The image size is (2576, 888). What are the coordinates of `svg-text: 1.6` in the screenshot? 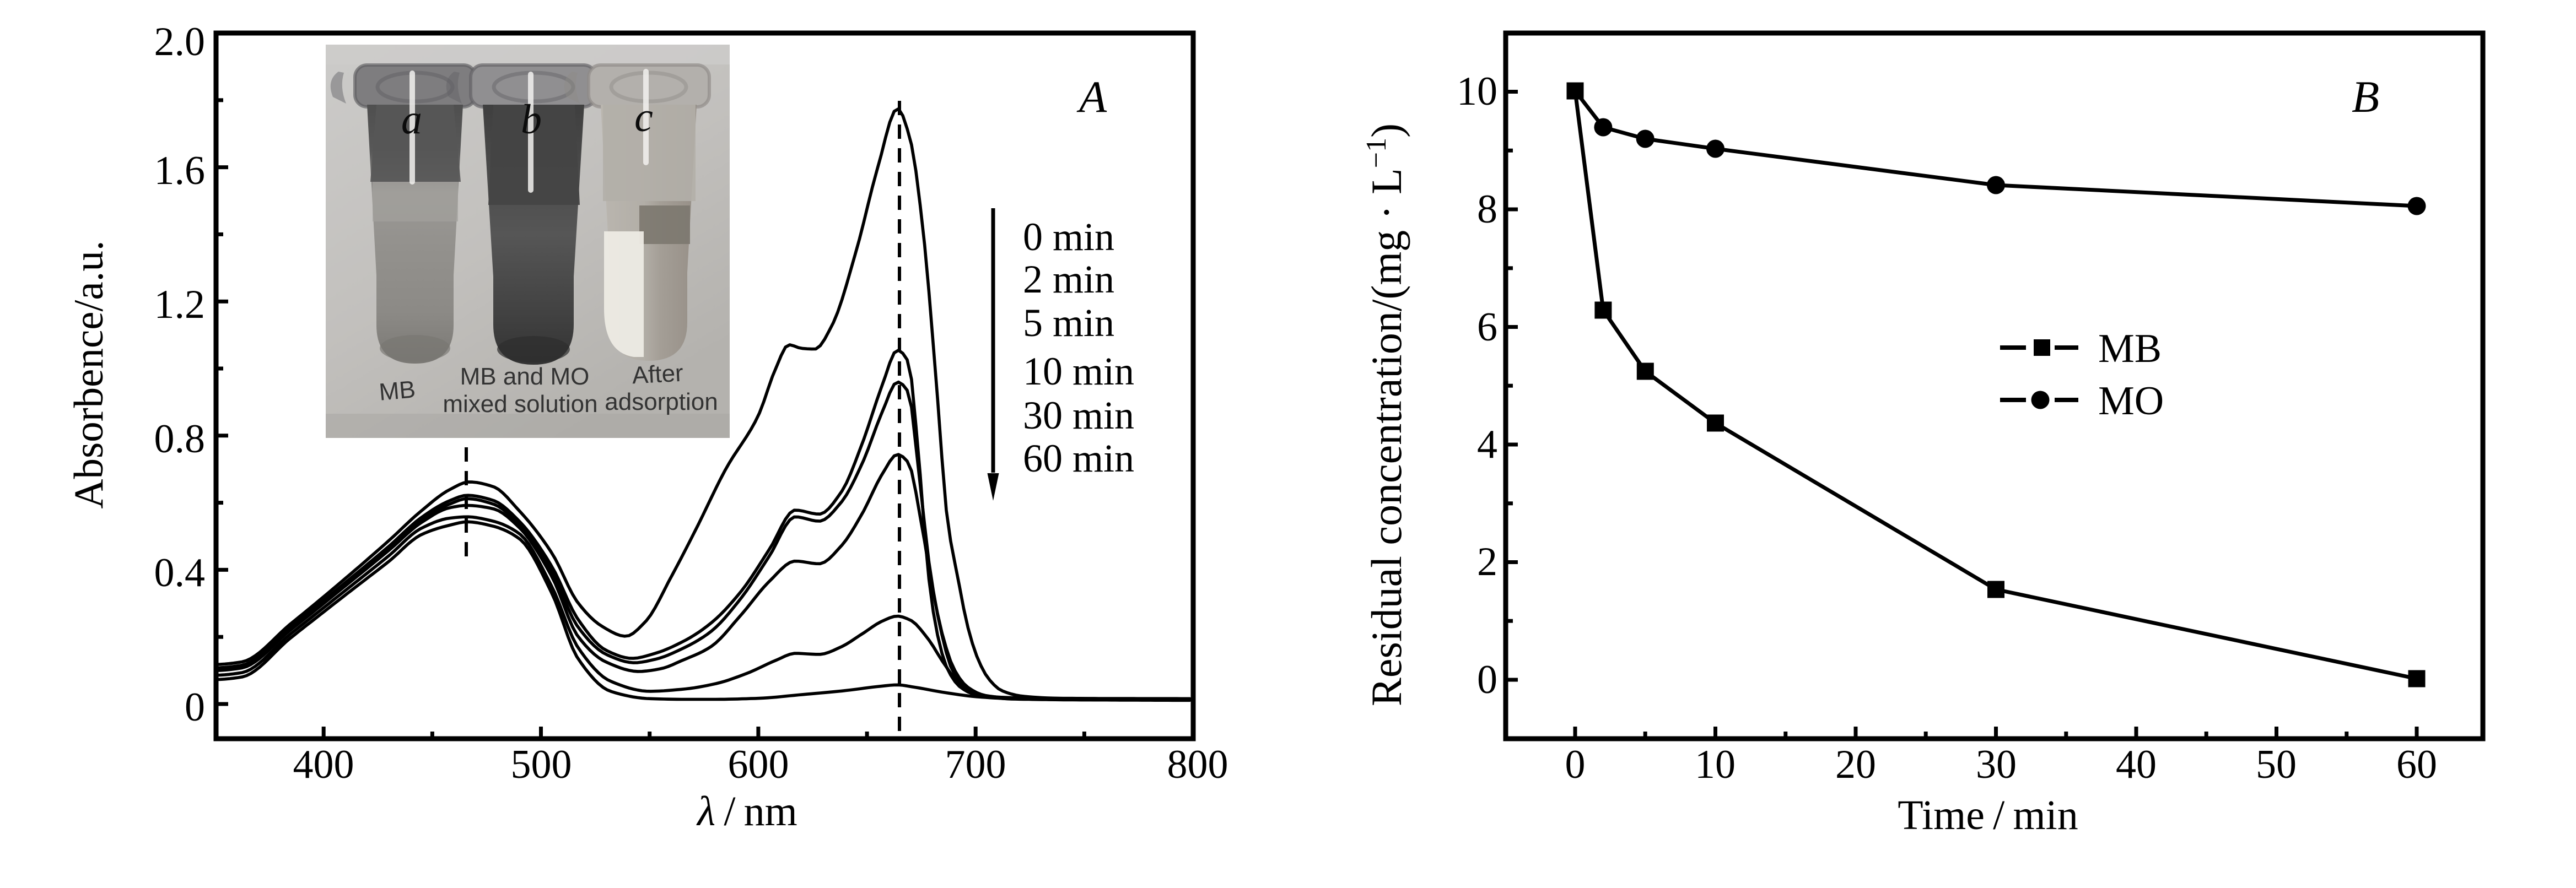 It's located at (180, 170).